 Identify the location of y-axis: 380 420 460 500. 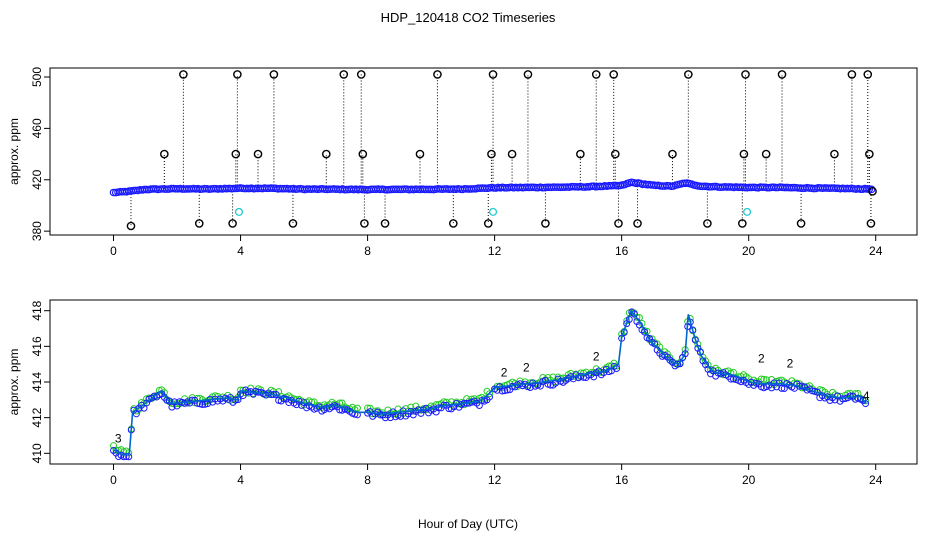
(40, 154).